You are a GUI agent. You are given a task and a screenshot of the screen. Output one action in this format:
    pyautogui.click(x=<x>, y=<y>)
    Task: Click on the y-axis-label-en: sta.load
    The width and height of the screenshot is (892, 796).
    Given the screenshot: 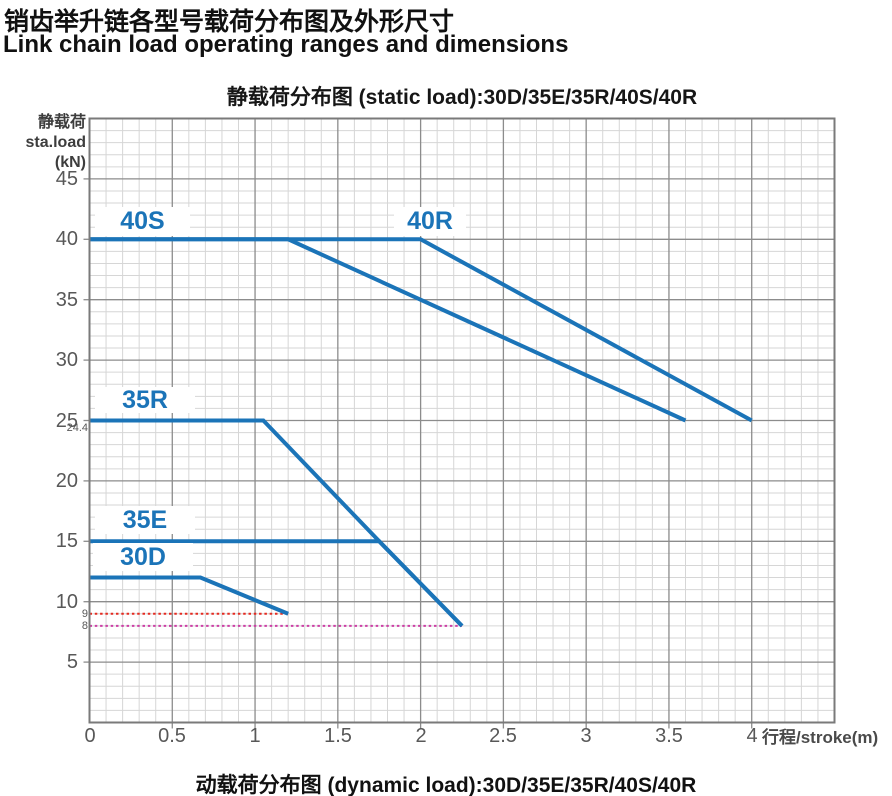 What is the action you would take?
    pyautogui.click(x=55, y=142)
    